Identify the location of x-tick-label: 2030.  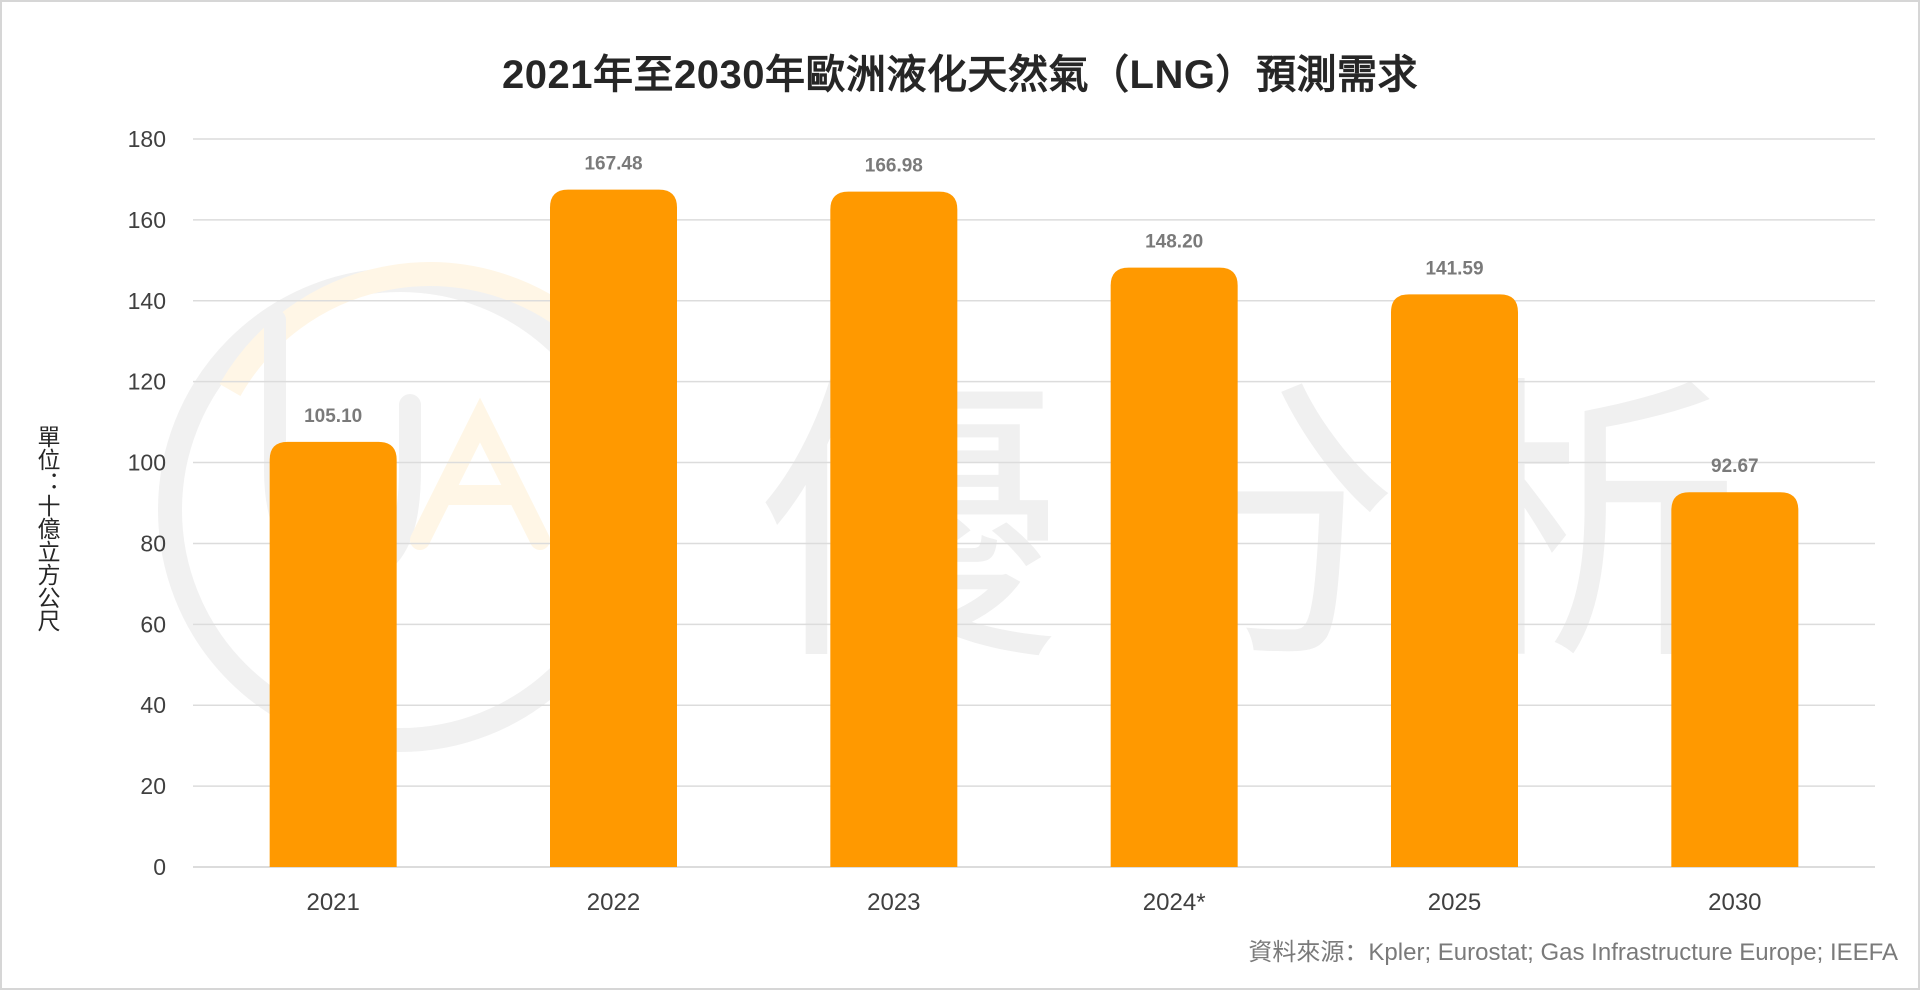
(1734, 902).